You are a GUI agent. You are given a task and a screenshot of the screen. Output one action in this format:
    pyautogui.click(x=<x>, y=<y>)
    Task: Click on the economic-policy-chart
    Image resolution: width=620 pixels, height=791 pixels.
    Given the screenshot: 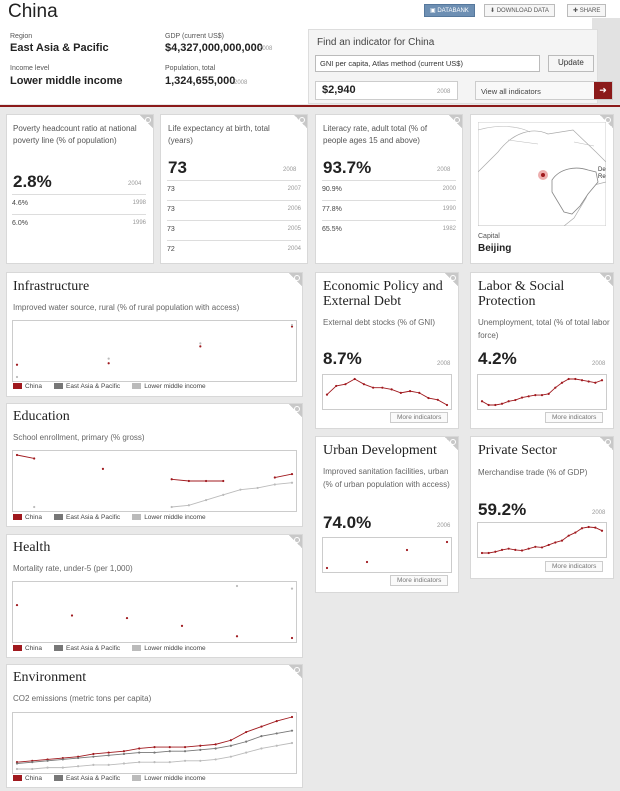 What is the action you would take?
    pyautogui.click(x=387, y=392)
    